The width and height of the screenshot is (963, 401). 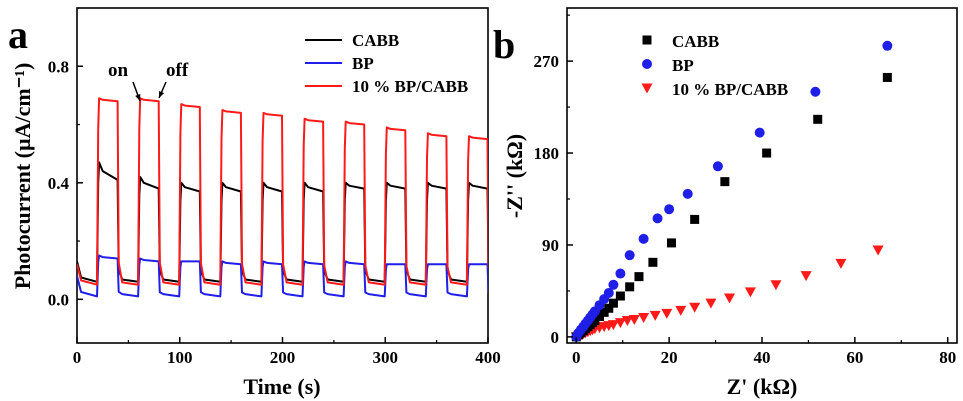 What do you see at coordinates (762, 357) in the screenshot?
I see `panel-b-x-tick-label: 40` at bounding box center [762, 357].